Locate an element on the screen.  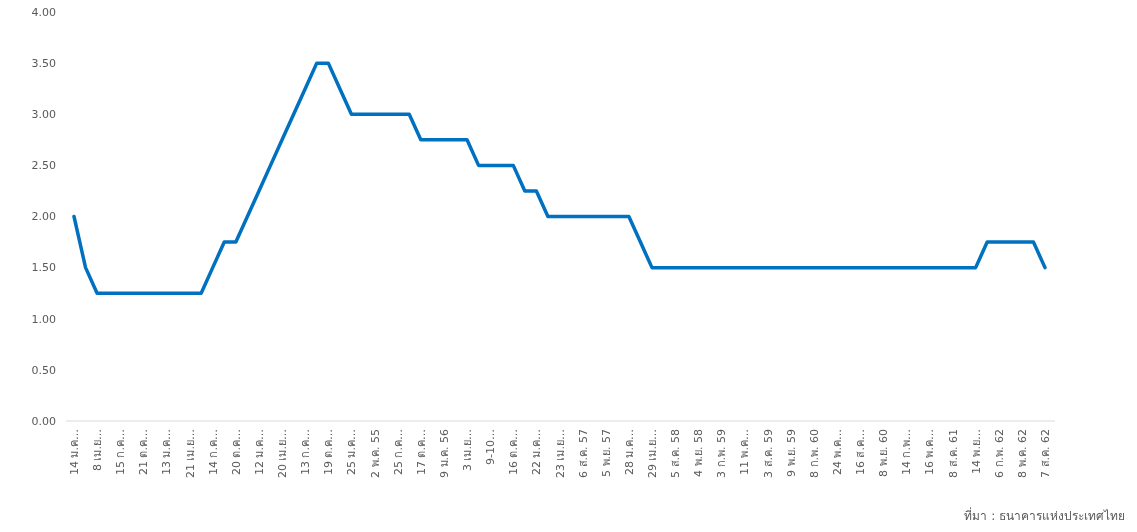
y-tick-label: 0.50 is located at coordinates (43, 370).